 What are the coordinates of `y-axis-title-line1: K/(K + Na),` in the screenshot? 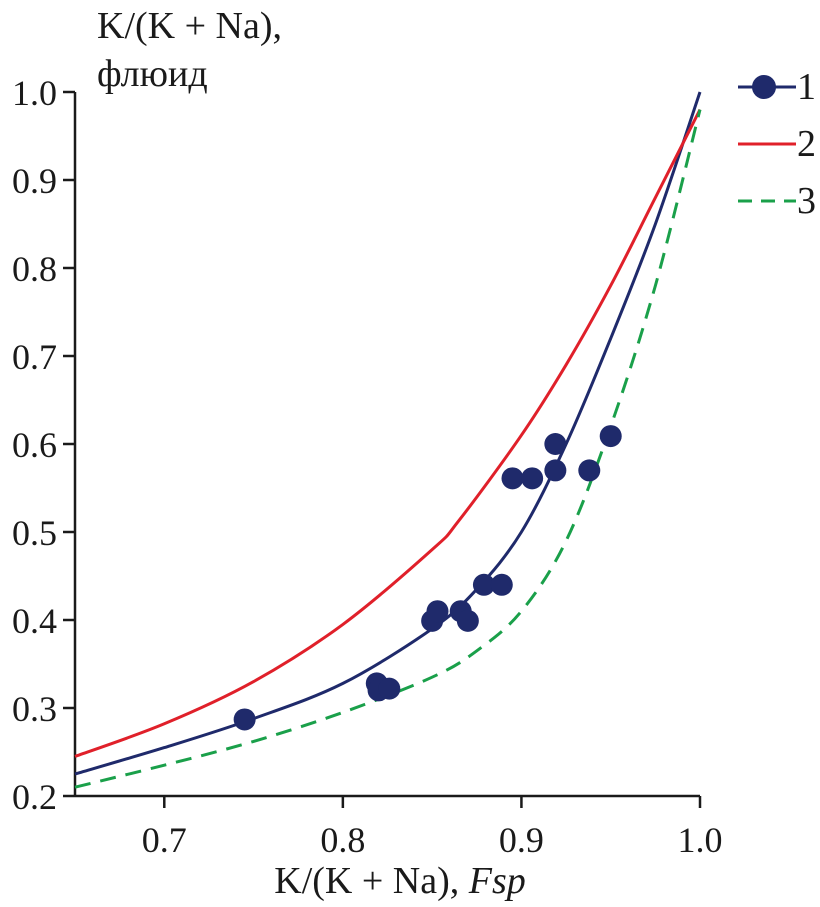 It's located at (189, 26).